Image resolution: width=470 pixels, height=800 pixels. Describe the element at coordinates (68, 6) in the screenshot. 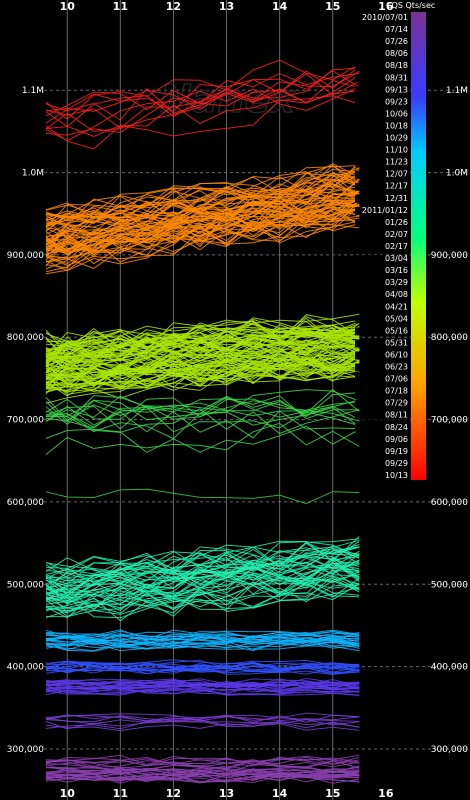

I see `x-tick-label-top: 10` at that location.